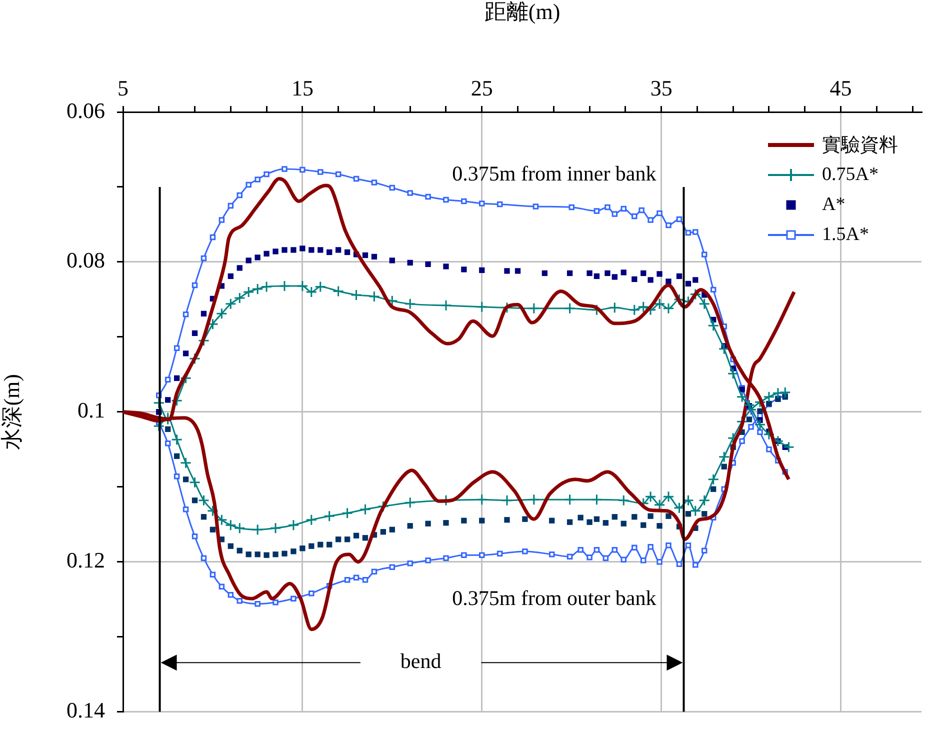 The width and height of the screenshot is (928, 737). What do you see at coordinates (834, 205) in the screenshot?
I see `legend-label: A*` at bounding box center [834, 205].